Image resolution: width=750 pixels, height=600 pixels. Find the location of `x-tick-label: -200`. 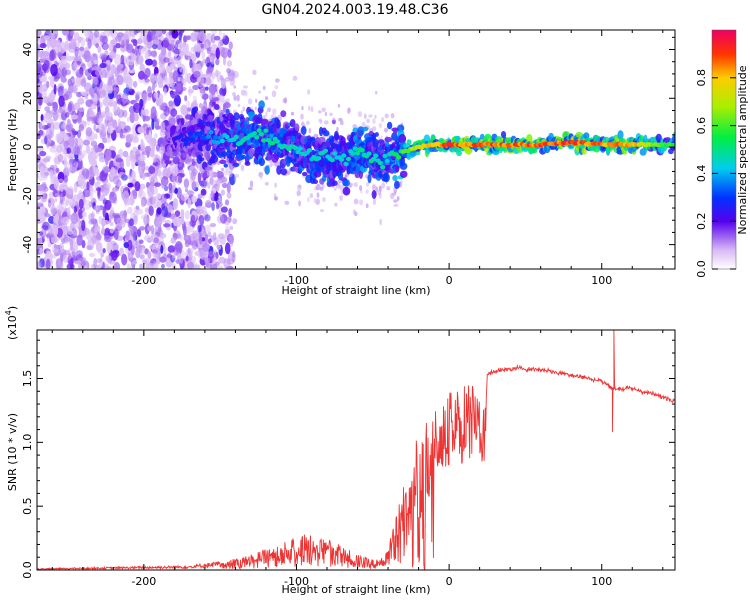

x-tick-label: -200 is located at coordinates (143, 581).